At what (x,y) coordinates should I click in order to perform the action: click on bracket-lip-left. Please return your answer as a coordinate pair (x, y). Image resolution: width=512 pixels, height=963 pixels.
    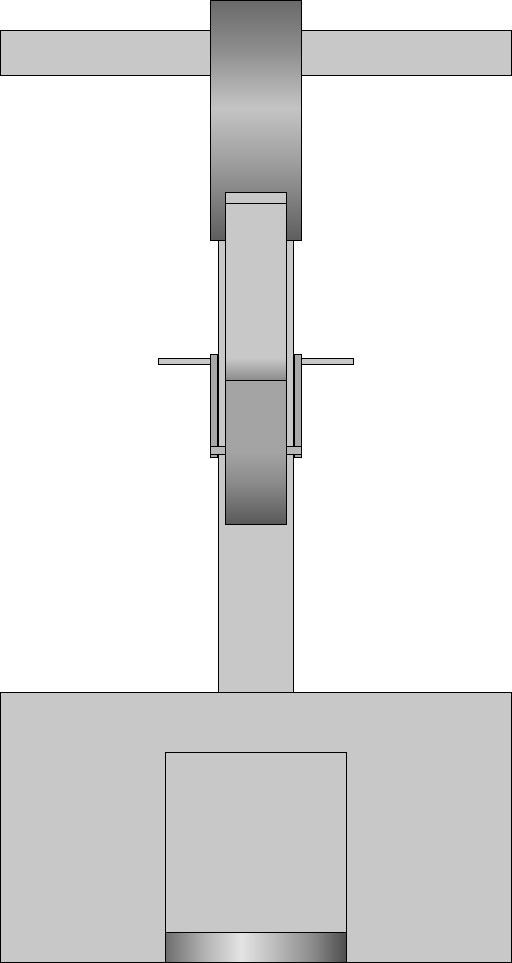
    Looking at the image, I should click on (218, 450).